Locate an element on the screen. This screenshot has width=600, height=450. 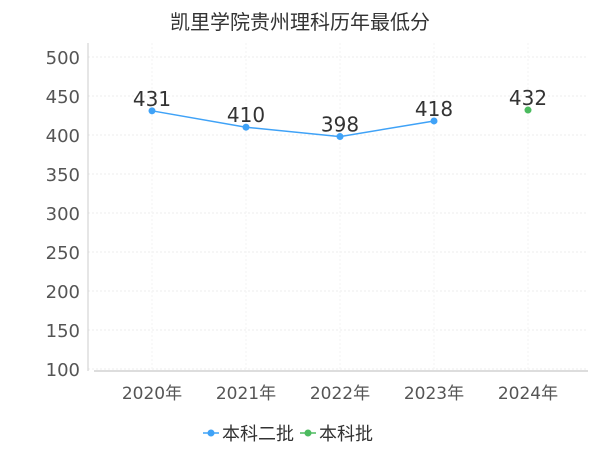
legend-item-1: 本科批 is located at coordinates (336, 434).